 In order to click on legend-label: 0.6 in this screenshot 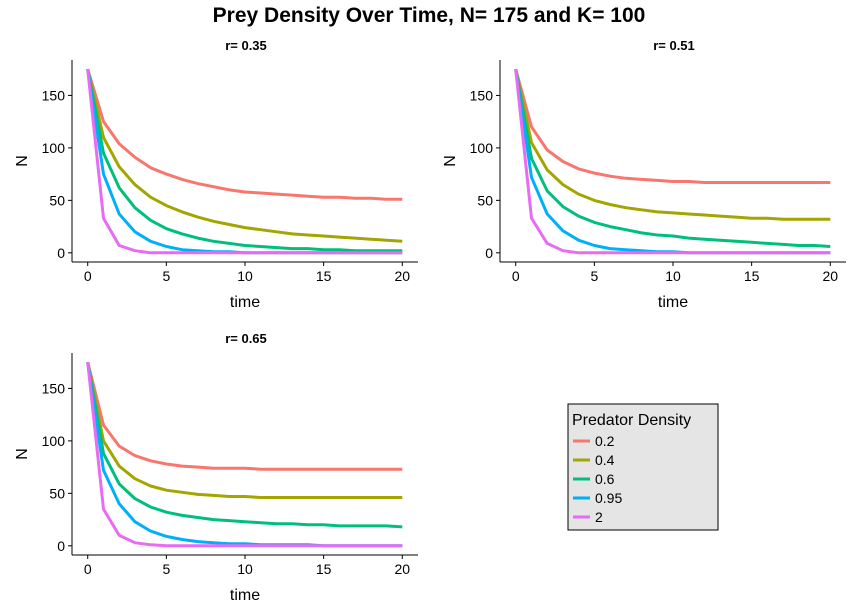, I will do `click(605, 479)`.